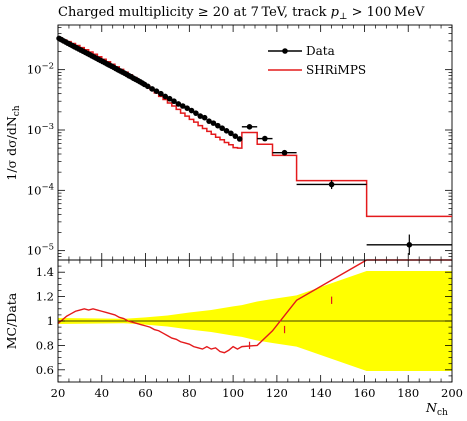  I want to click on x-tick-label: 20, so click(58, 393).